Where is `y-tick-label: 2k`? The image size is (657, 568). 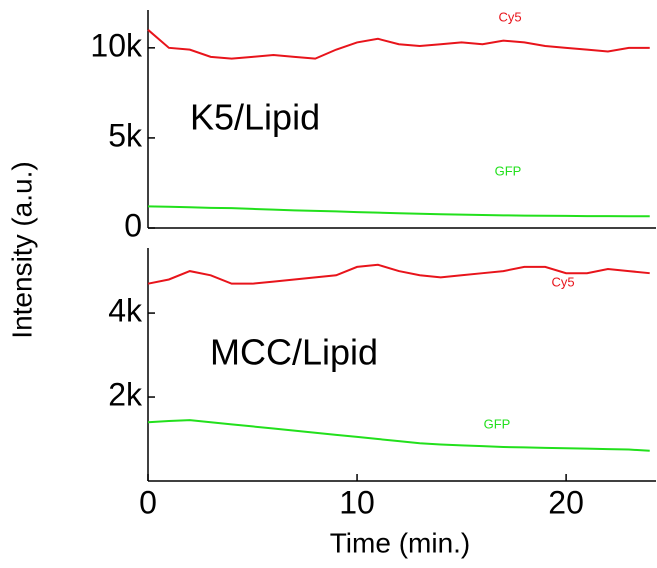 y-tick-label: 2k is located at coordinates (125, 394).